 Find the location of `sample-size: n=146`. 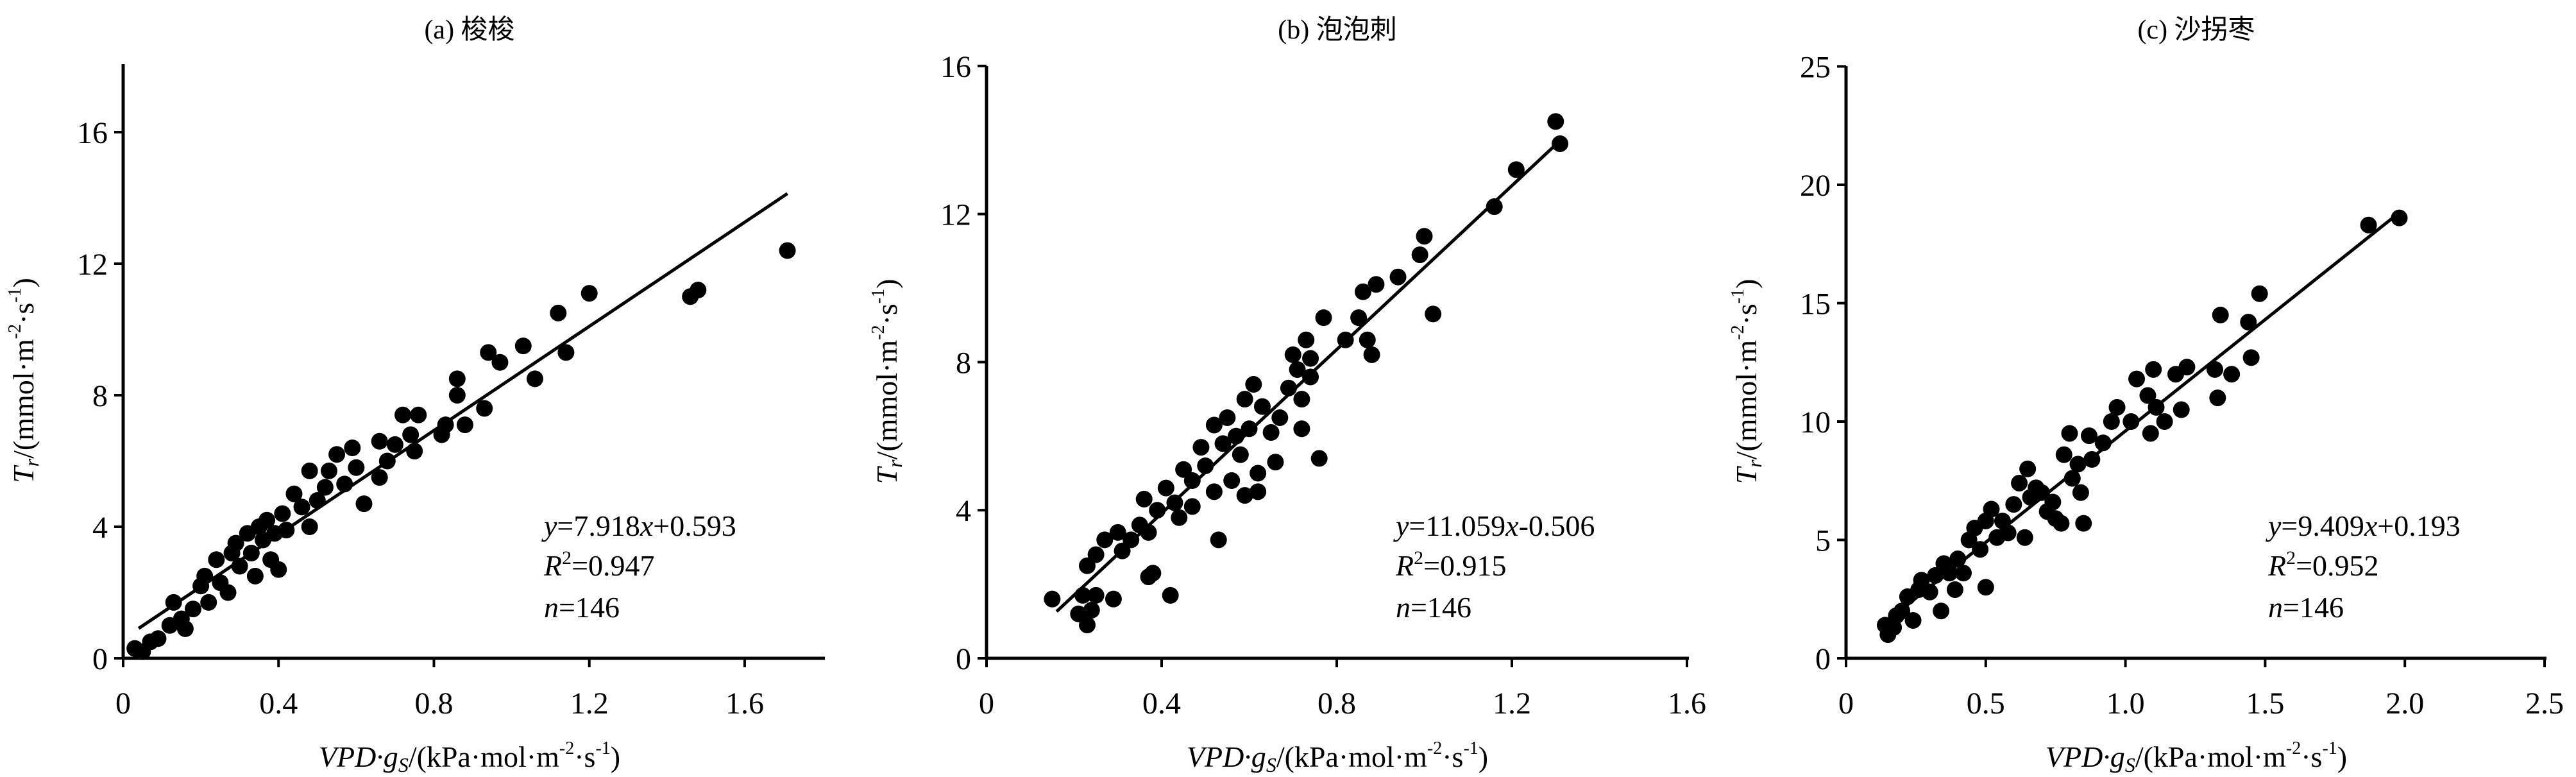

sample-size: n=146 is located at coordinates (1433, 607).